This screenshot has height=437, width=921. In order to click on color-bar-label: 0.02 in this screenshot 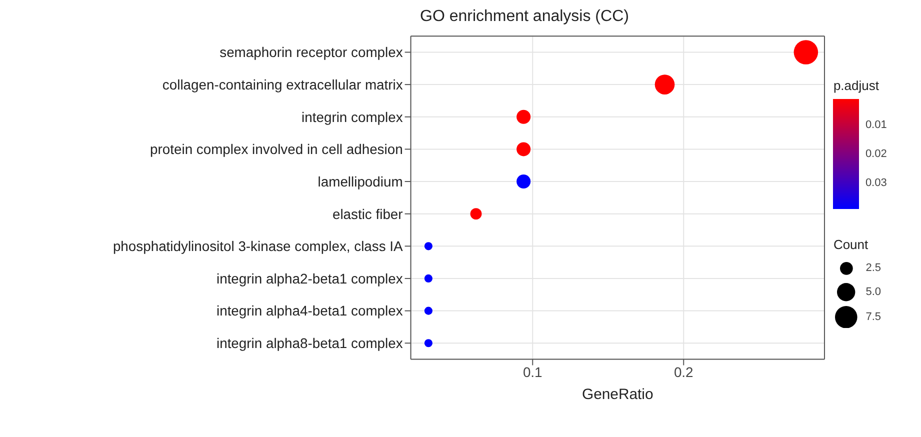, I will do `click(876, 154)`.